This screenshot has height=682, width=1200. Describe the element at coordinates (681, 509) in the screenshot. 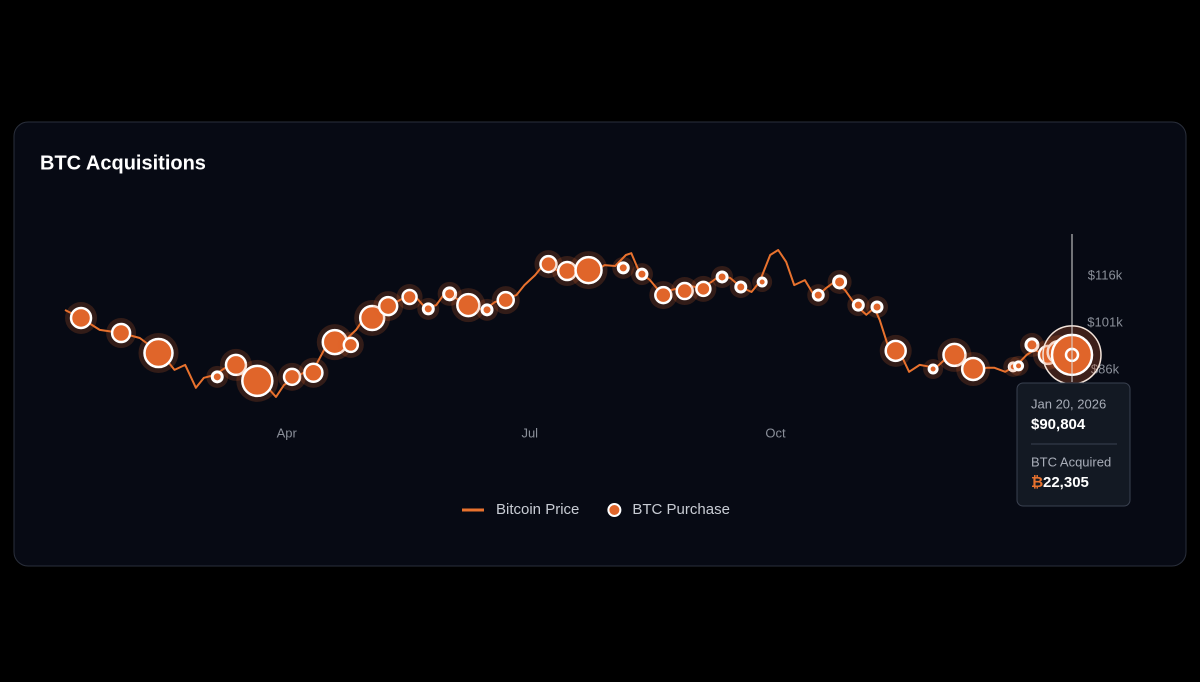

I see `legend-label: BTC Purchase` at that location.